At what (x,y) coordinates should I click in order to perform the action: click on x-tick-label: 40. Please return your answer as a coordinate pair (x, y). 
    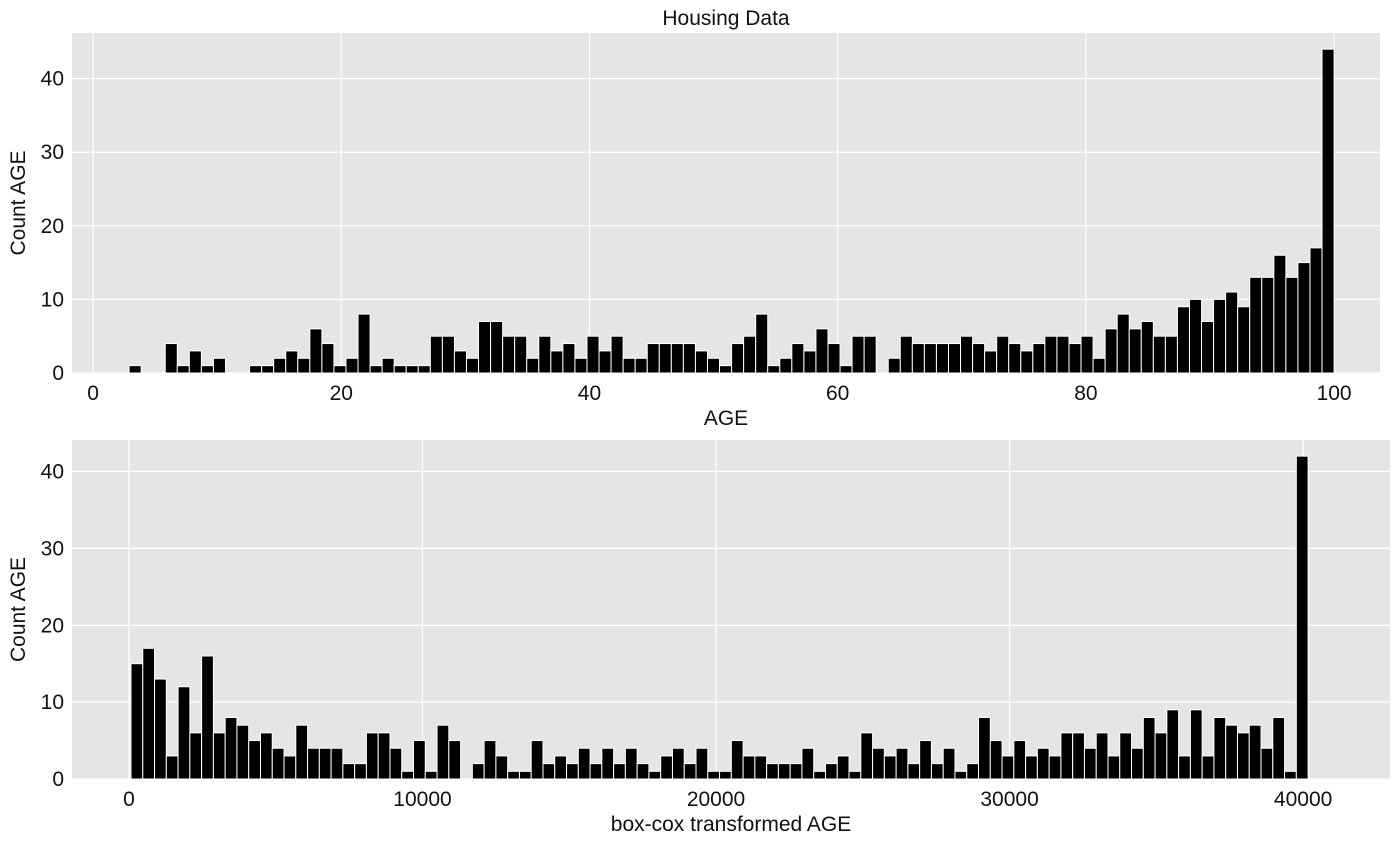
    Looking at the image, I should click on (589, 393).